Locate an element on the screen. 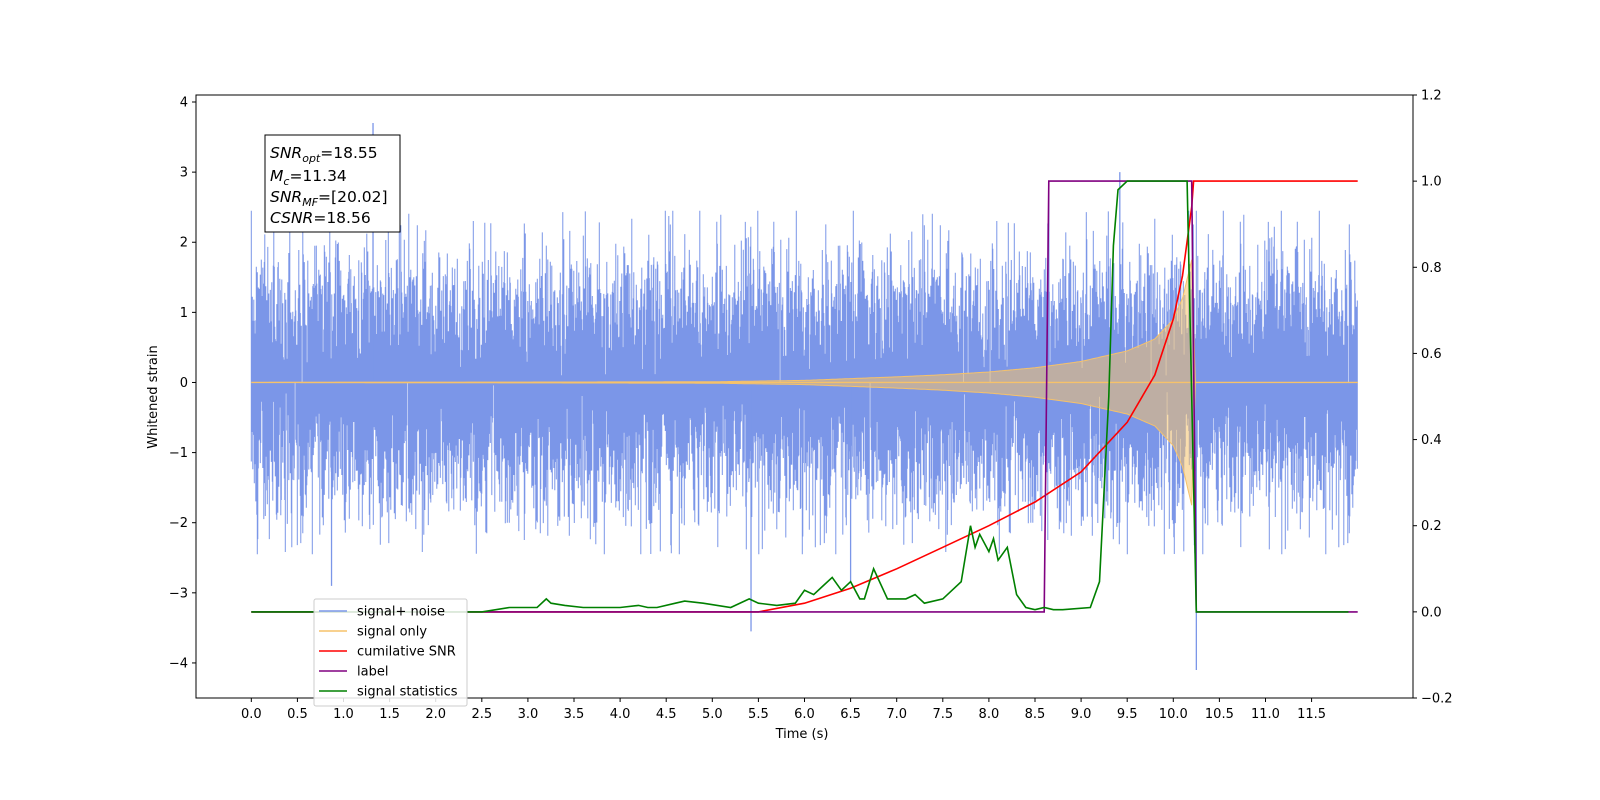 The image size is (1600, 800). x-tick-label: 7.5 is located at coordinates (942, 714).